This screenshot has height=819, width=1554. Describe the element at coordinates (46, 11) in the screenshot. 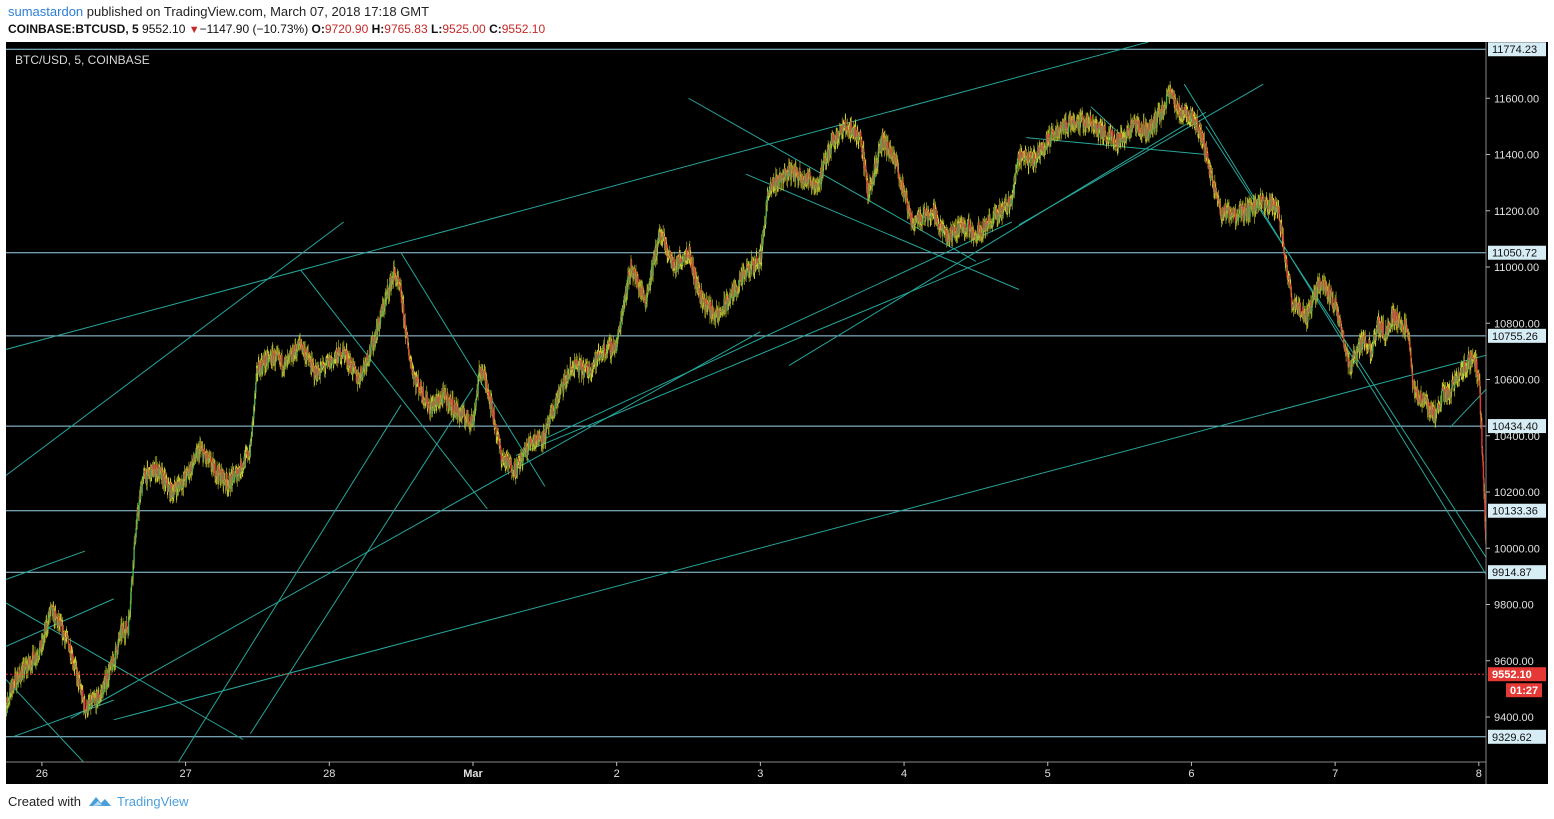

I see `publisher-link: sumastardon` at that location.